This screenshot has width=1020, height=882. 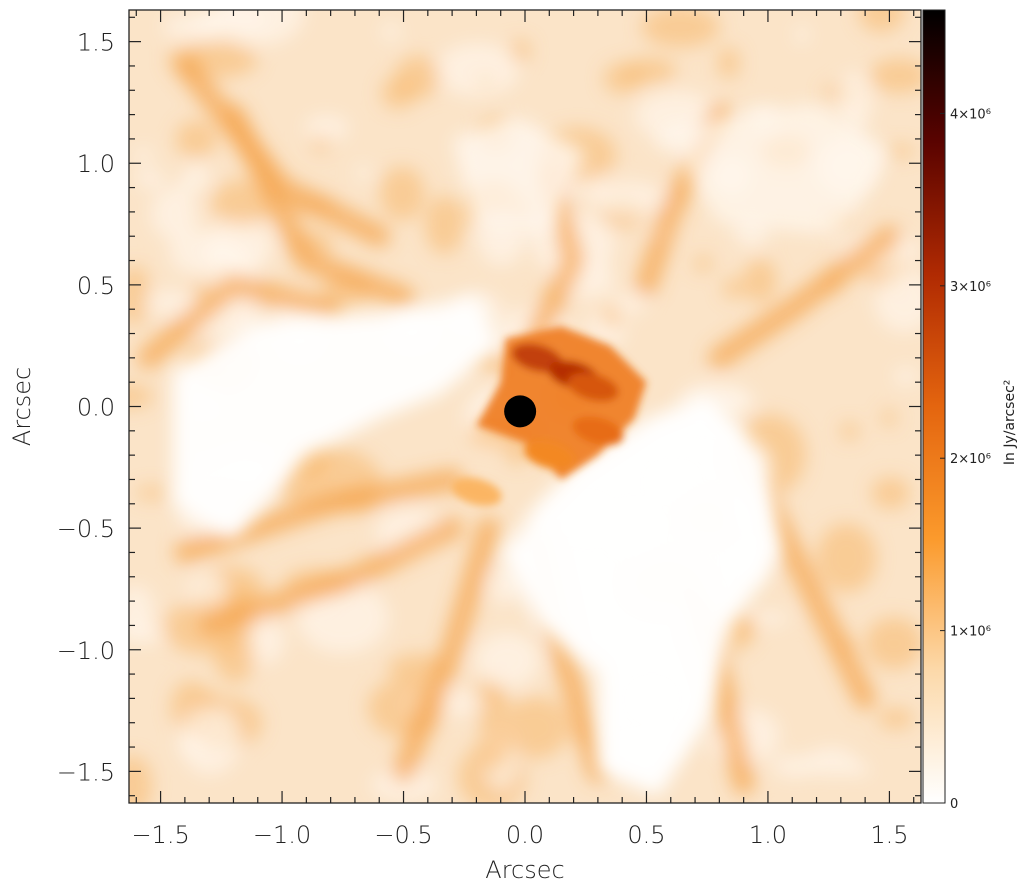 I want to click on colorbar-tick-label: 3×10⁶, so click(x=970, y=287).